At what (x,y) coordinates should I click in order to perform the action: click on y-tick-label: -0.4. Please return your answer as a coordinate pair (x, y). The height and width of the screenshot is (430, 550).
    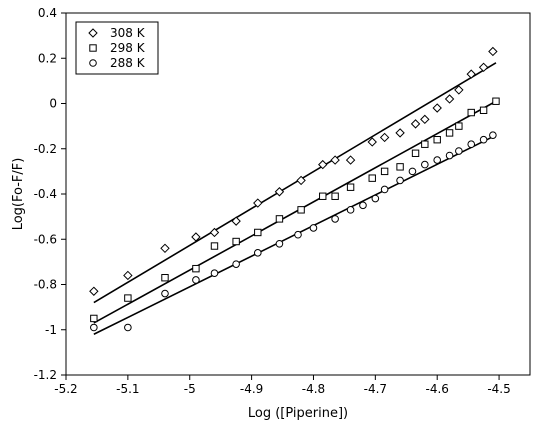
    Looking at the image, I should click on (45, 194).